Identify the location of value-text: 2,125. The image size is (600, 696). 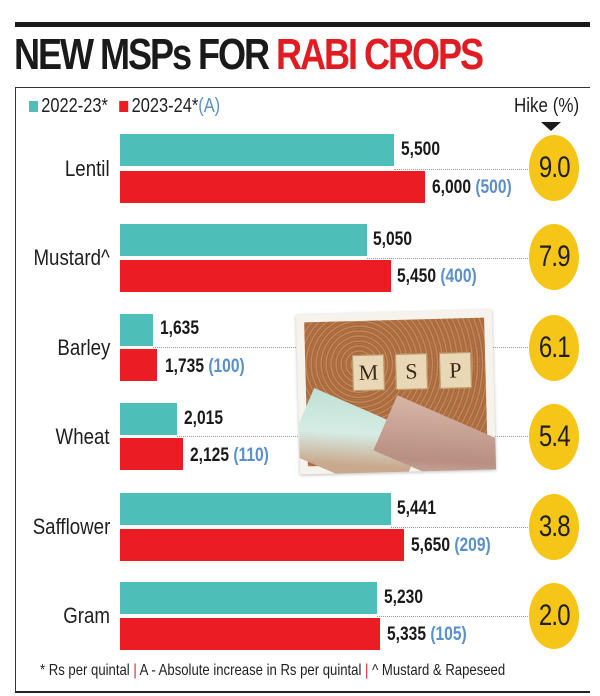
(209, 455).